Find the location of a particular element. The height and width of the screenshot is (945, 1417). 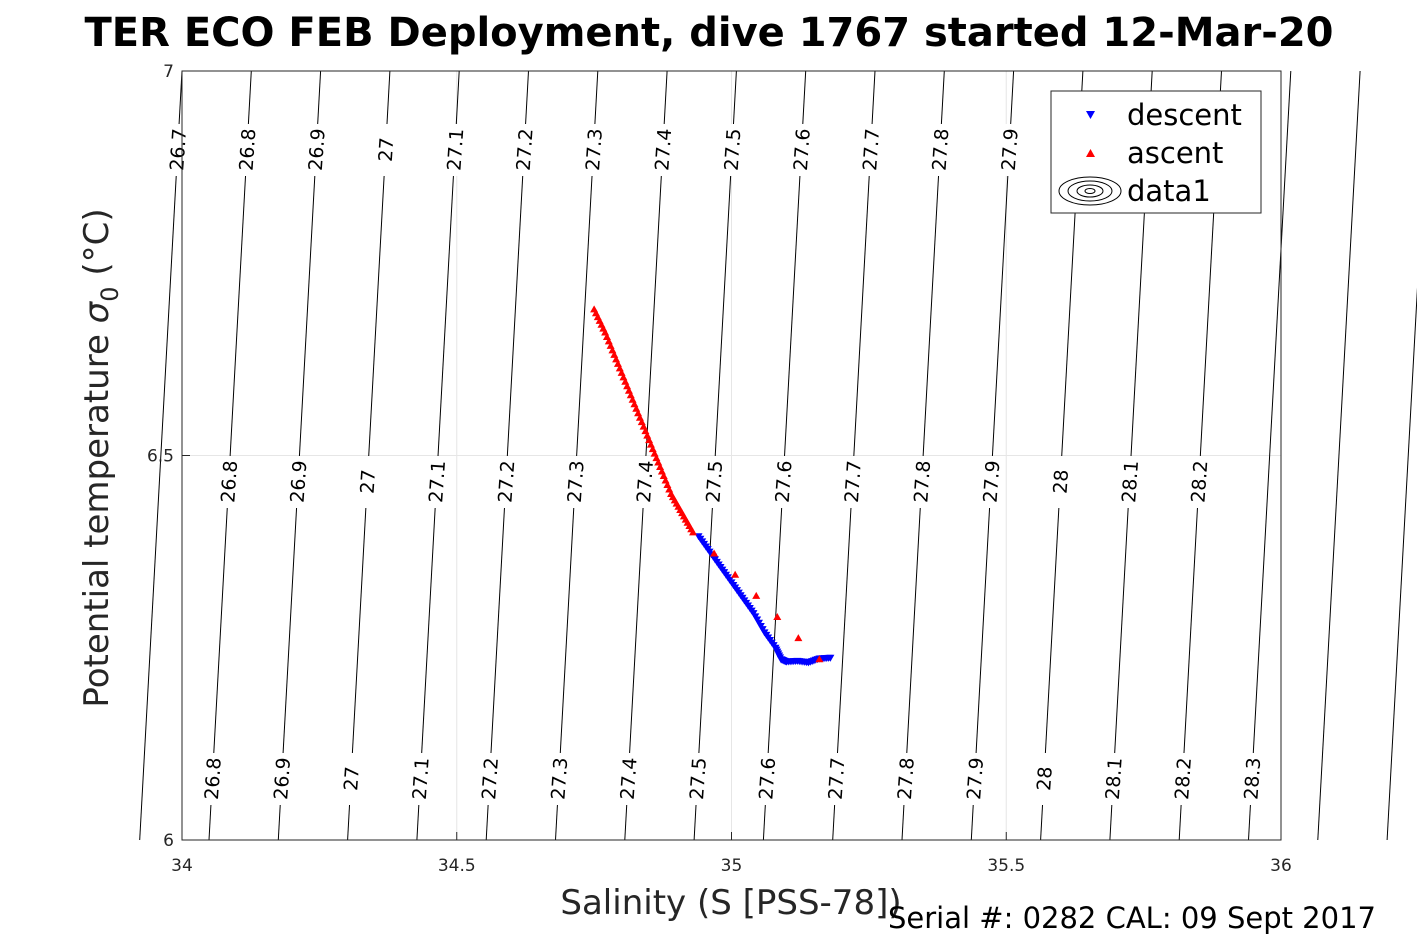

legend-label-data1: data1 is located at coordinates (1169, 191).